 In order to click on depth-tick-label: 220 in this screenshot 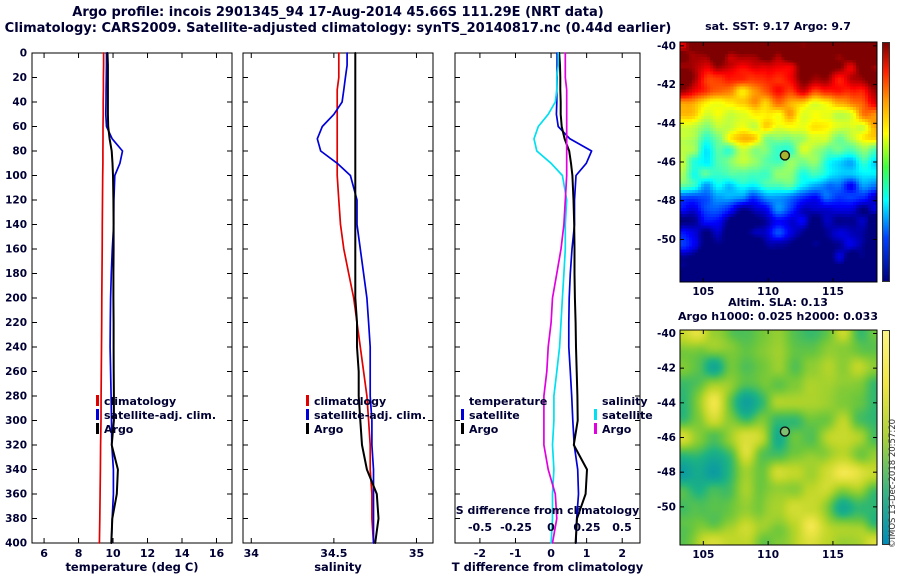, I will do `click(16, 323)`.